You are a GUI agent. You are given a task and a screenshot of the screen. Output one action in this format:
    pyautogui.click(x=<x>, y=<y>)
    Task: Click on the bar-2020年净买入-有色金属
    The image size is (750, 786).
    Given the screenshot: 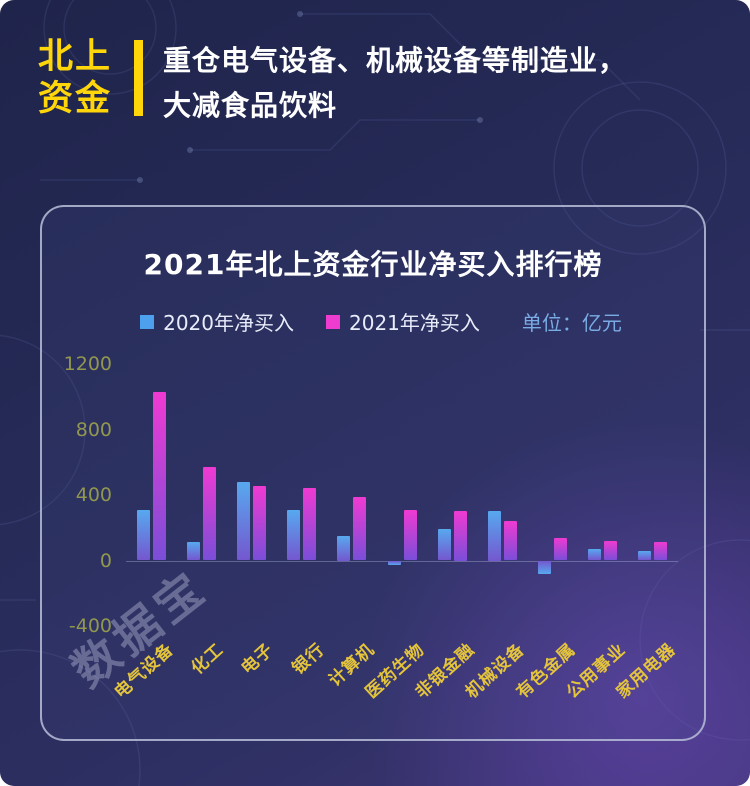 What is the action you would take?
    pyautogui.click(x=545, y=567)
    